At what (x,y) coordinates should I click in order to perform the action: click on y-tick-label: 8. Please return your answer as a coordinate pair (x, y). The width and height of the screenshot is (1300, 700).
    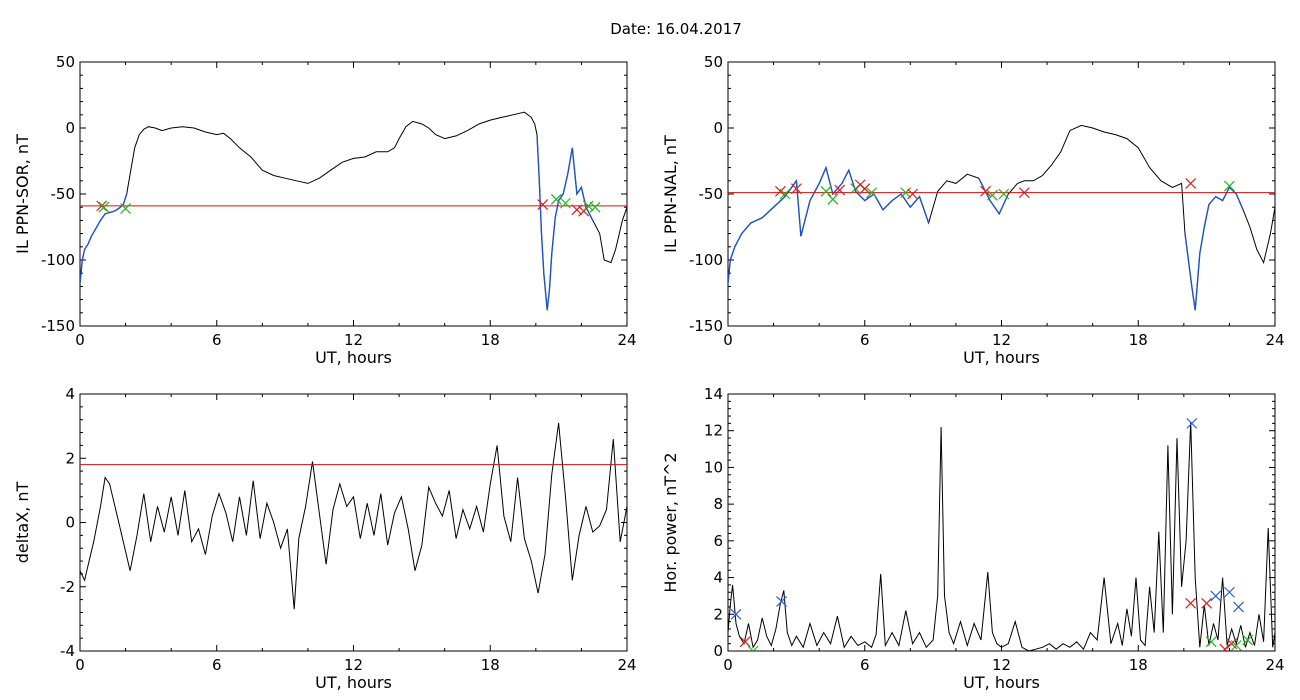
    Looking at the image, I should click on (718, 504).